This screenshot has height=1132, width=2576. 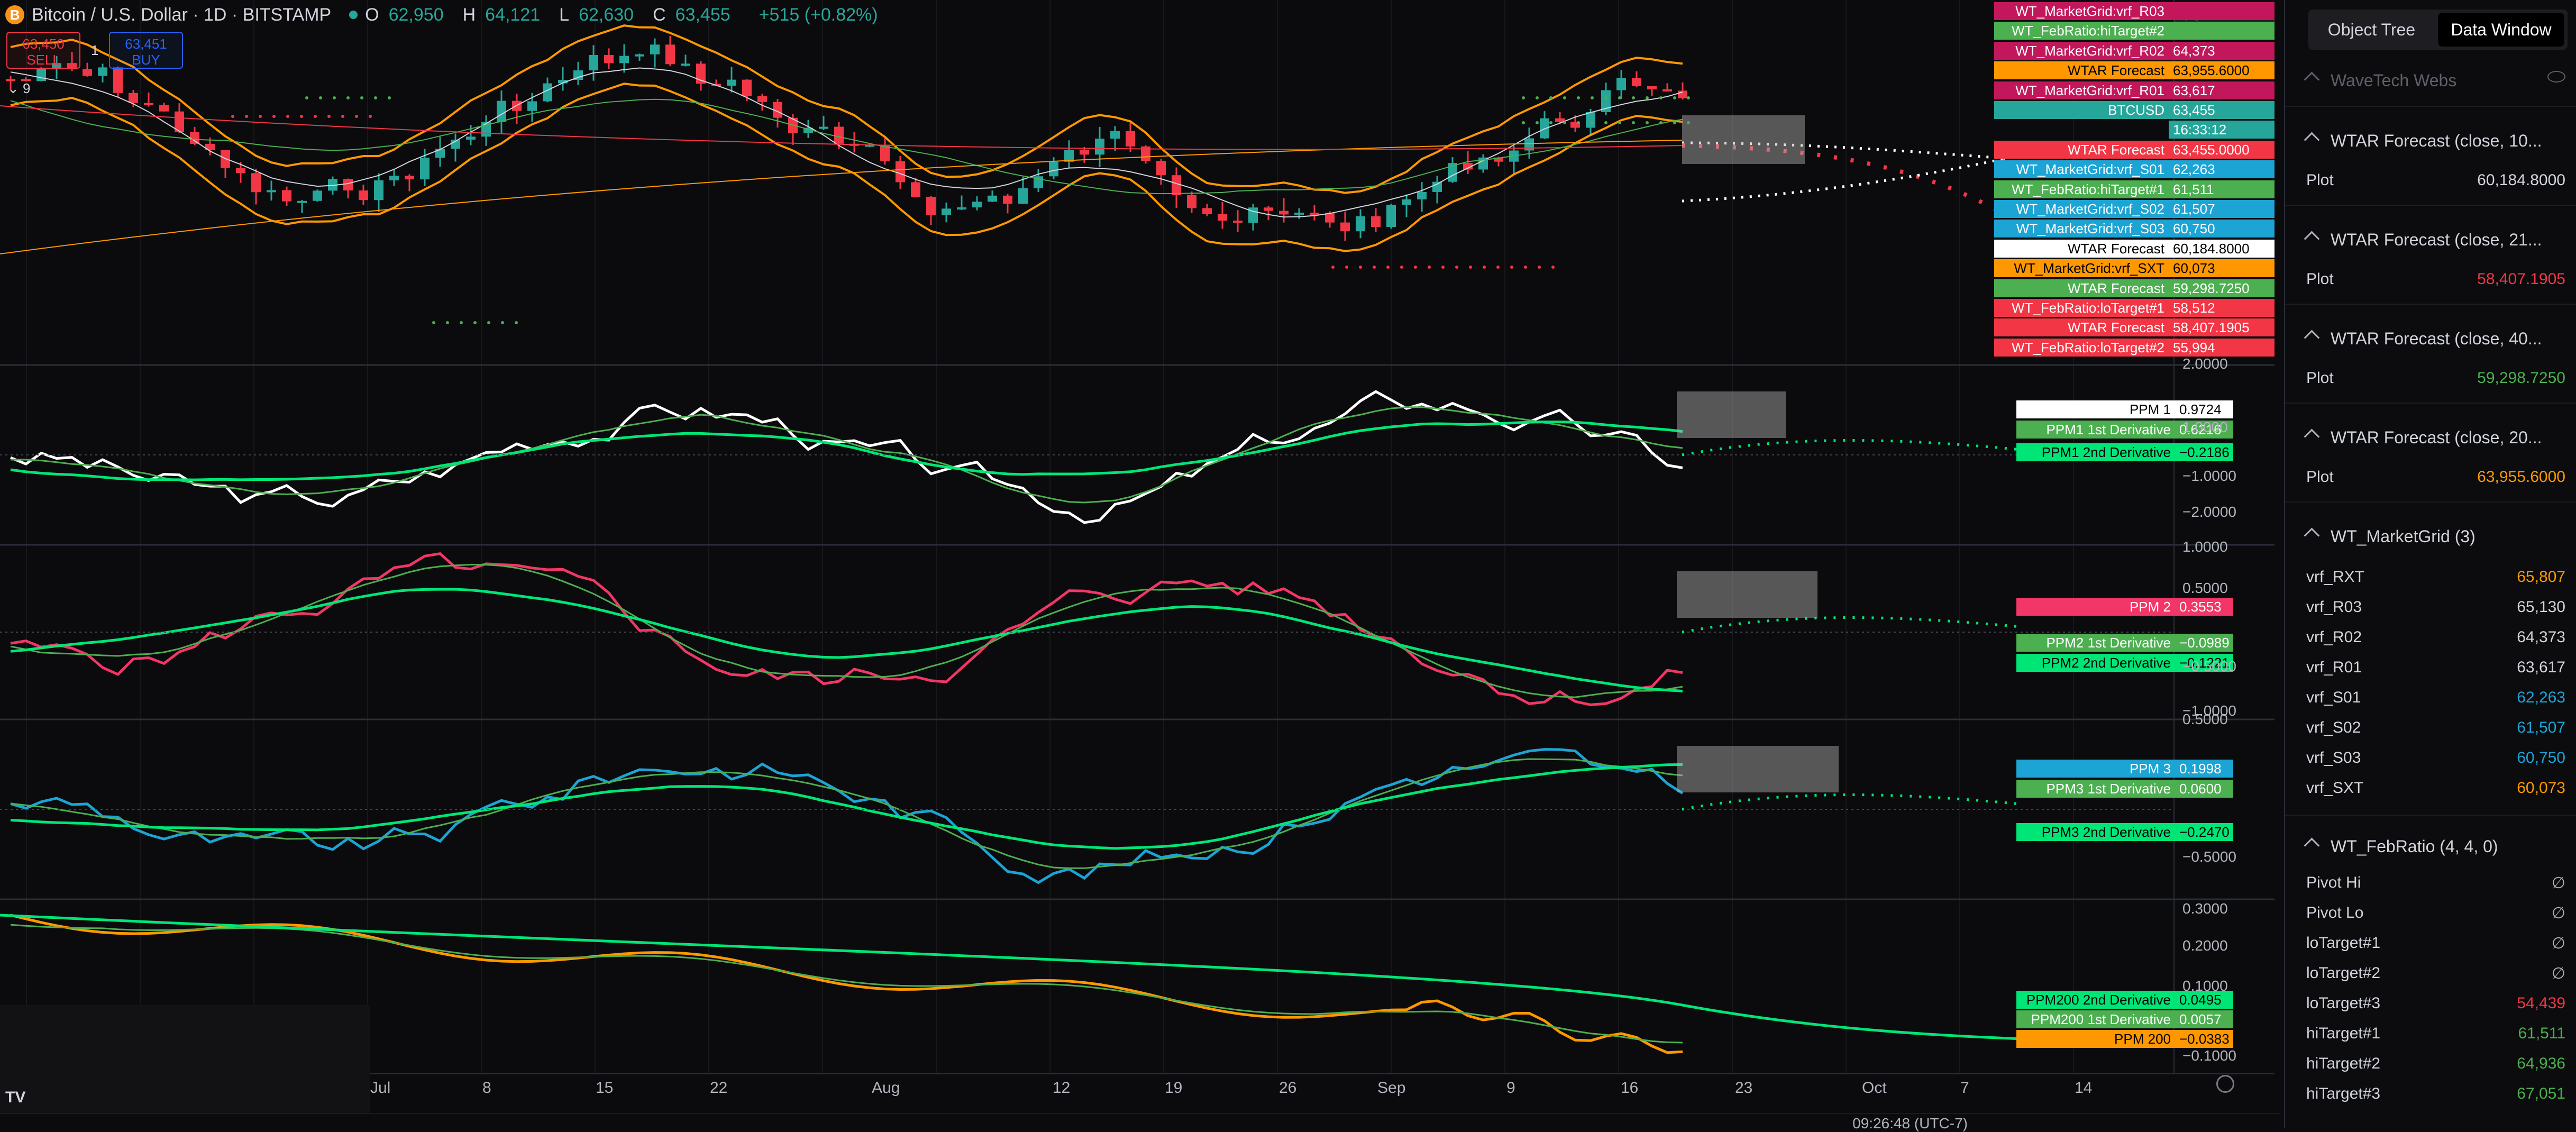 I want to click on first-derivative-line, so click(x=846, y=814).